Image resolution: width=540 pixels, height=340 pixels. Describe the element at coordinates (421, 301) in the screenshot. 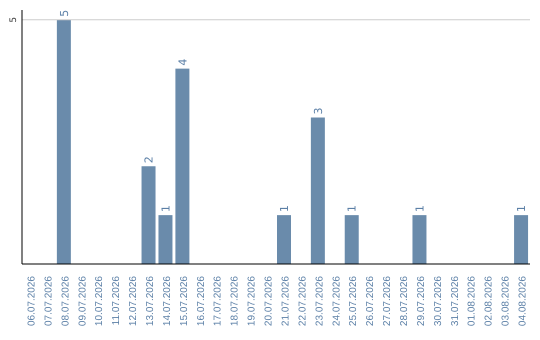

I see `x-tick-label: 29.07.2026` at that location.